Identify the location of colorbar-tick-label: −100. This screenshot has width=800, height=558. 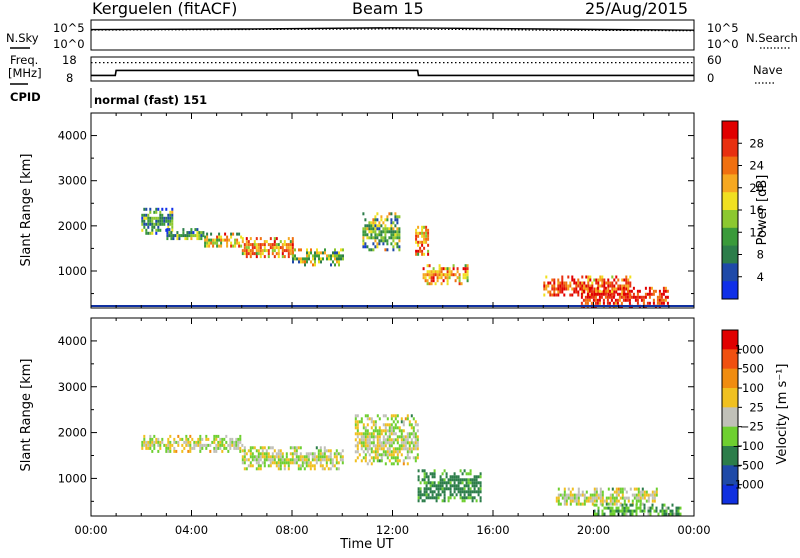
(748, 446).